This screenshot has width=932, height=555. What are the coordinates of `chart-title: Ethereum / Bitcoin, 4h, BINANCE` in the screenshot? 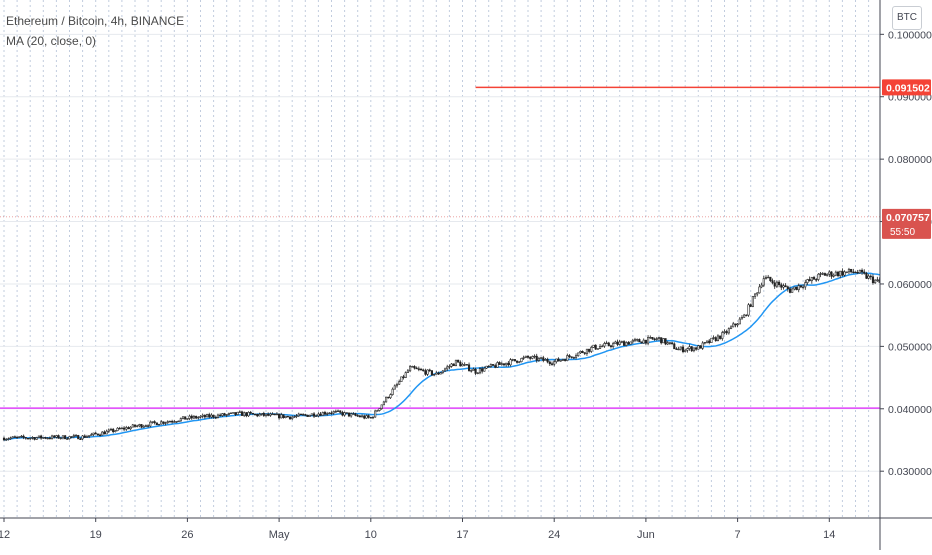 It's located at (95, 21).